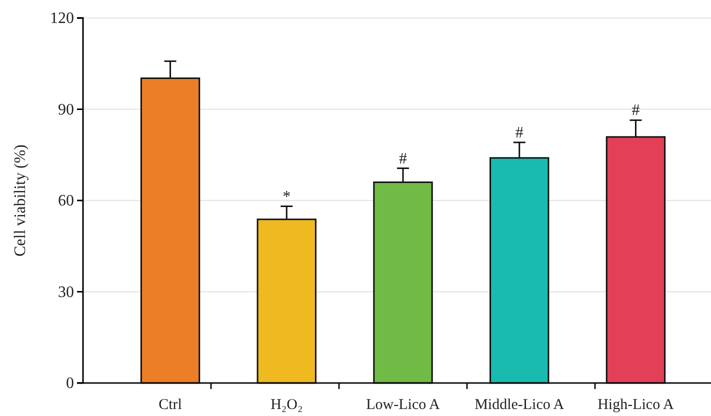  I want to click on y-tick-label: 120, so click(62, 19).